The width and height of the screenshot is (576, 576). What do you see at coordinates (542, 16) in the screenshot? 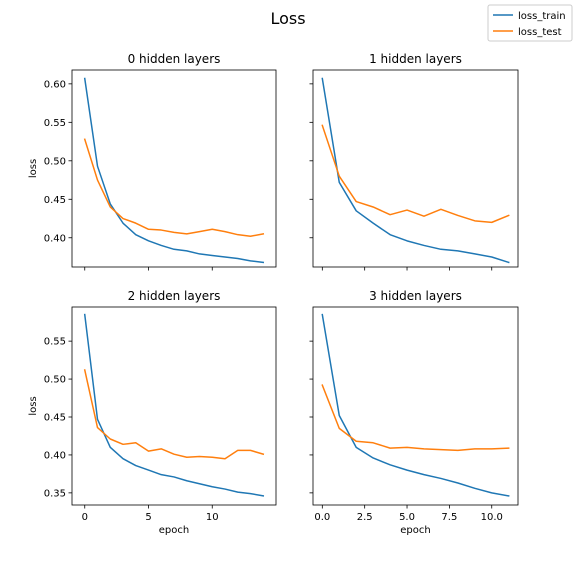
I see `legend-label-loss-train: loss_train` at bounding box center [542, 16].